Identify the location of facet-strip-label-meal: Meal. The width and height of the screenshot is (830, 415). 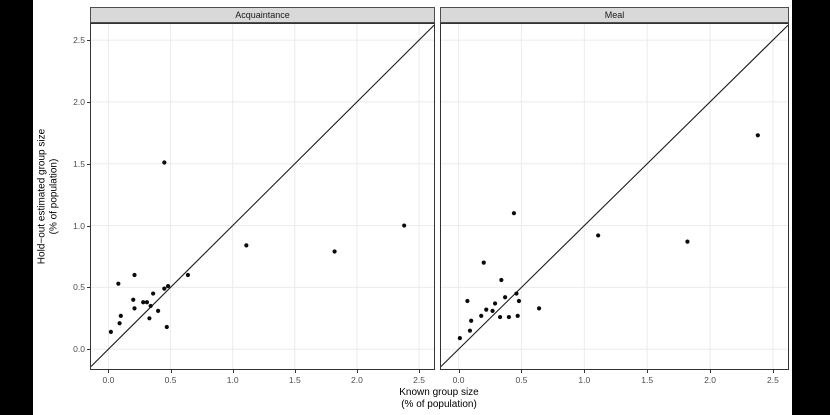
(614, 15).